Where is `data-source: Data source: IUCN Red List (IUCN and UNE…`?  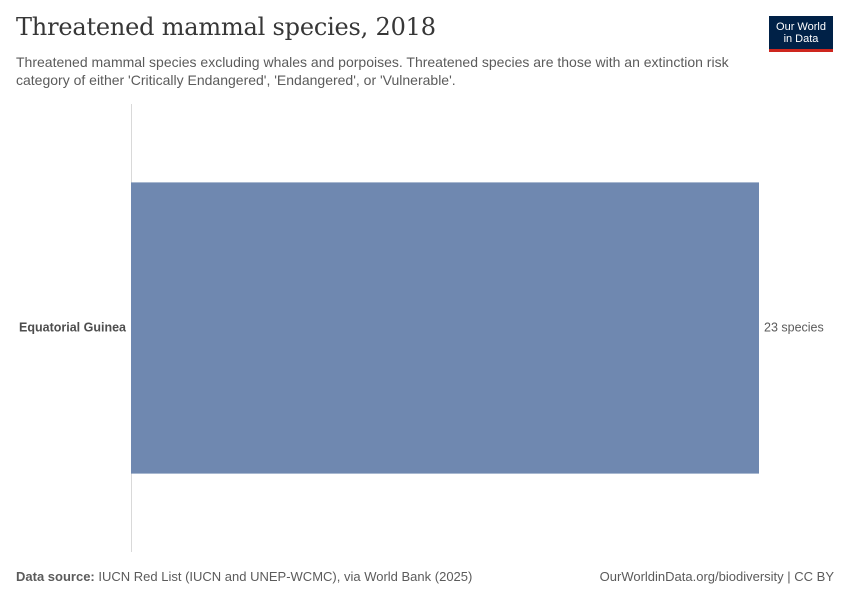 data-source: Data source: IUCN Red List (IUCN and UNE… is located at coordinates (244, 576).